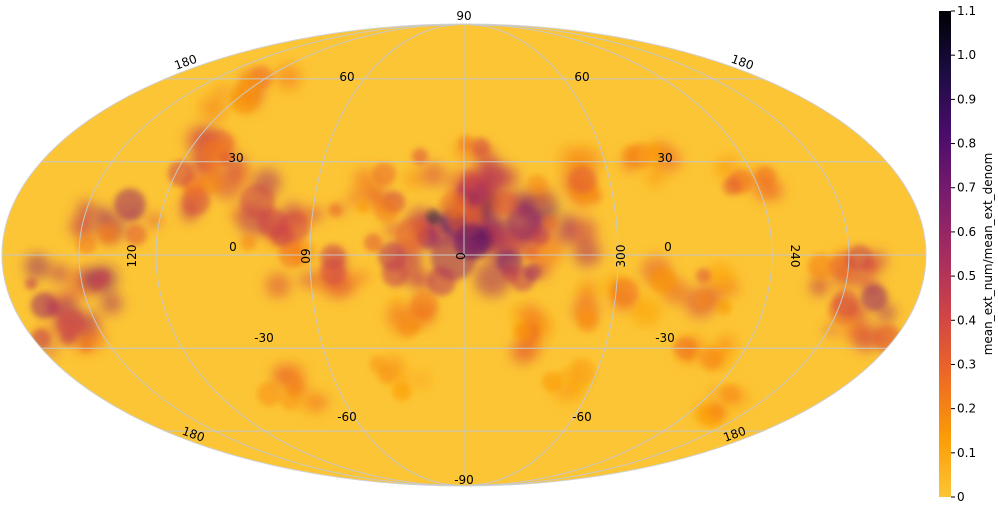 This screenshot has height=513, width=998. Describe the element at coordinates (988, 254) in the screenshot. I see `colorbar-label: mean_ext_num/mean_ext_denom` at that location.